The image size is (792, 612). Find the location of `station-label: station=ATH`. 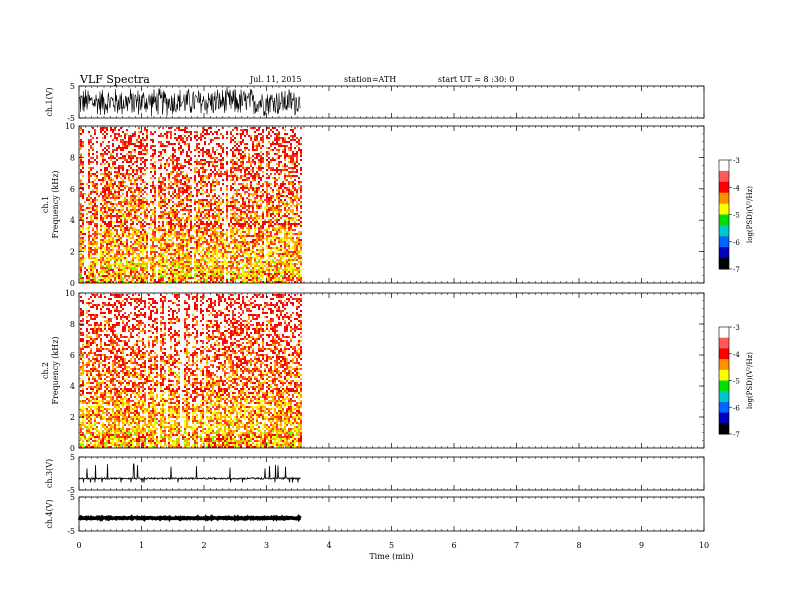

station-label: station=ATH is located at coordinates (370, 79).